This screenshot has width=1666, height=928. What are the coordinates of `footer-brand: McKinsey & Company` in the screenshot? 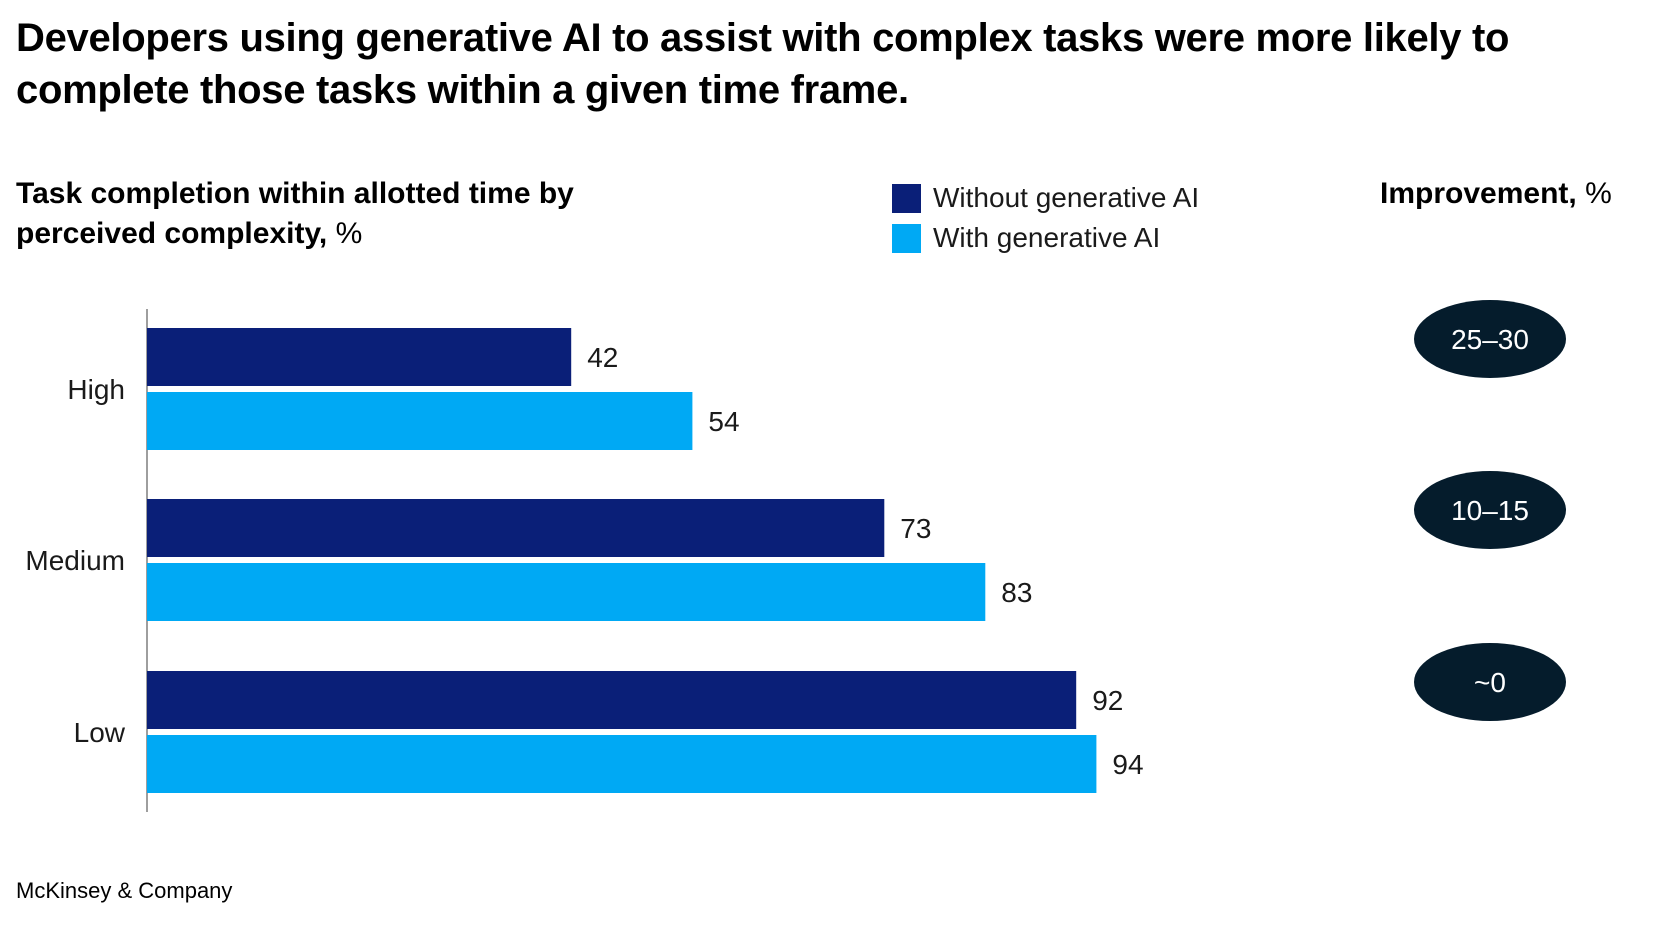 It's located at (124, 890).